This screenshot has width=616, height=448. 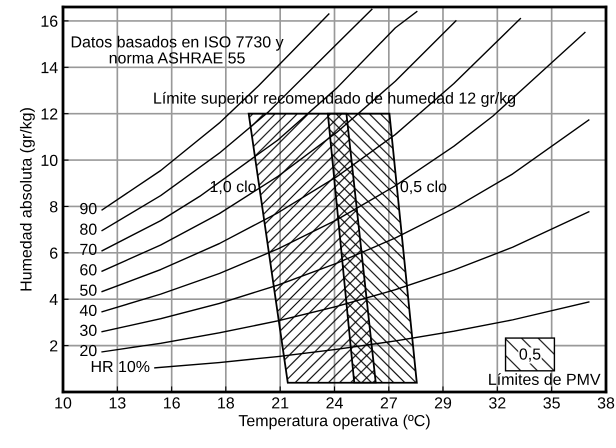 I want to click on series-label: 20, so click(x=88, y=350).